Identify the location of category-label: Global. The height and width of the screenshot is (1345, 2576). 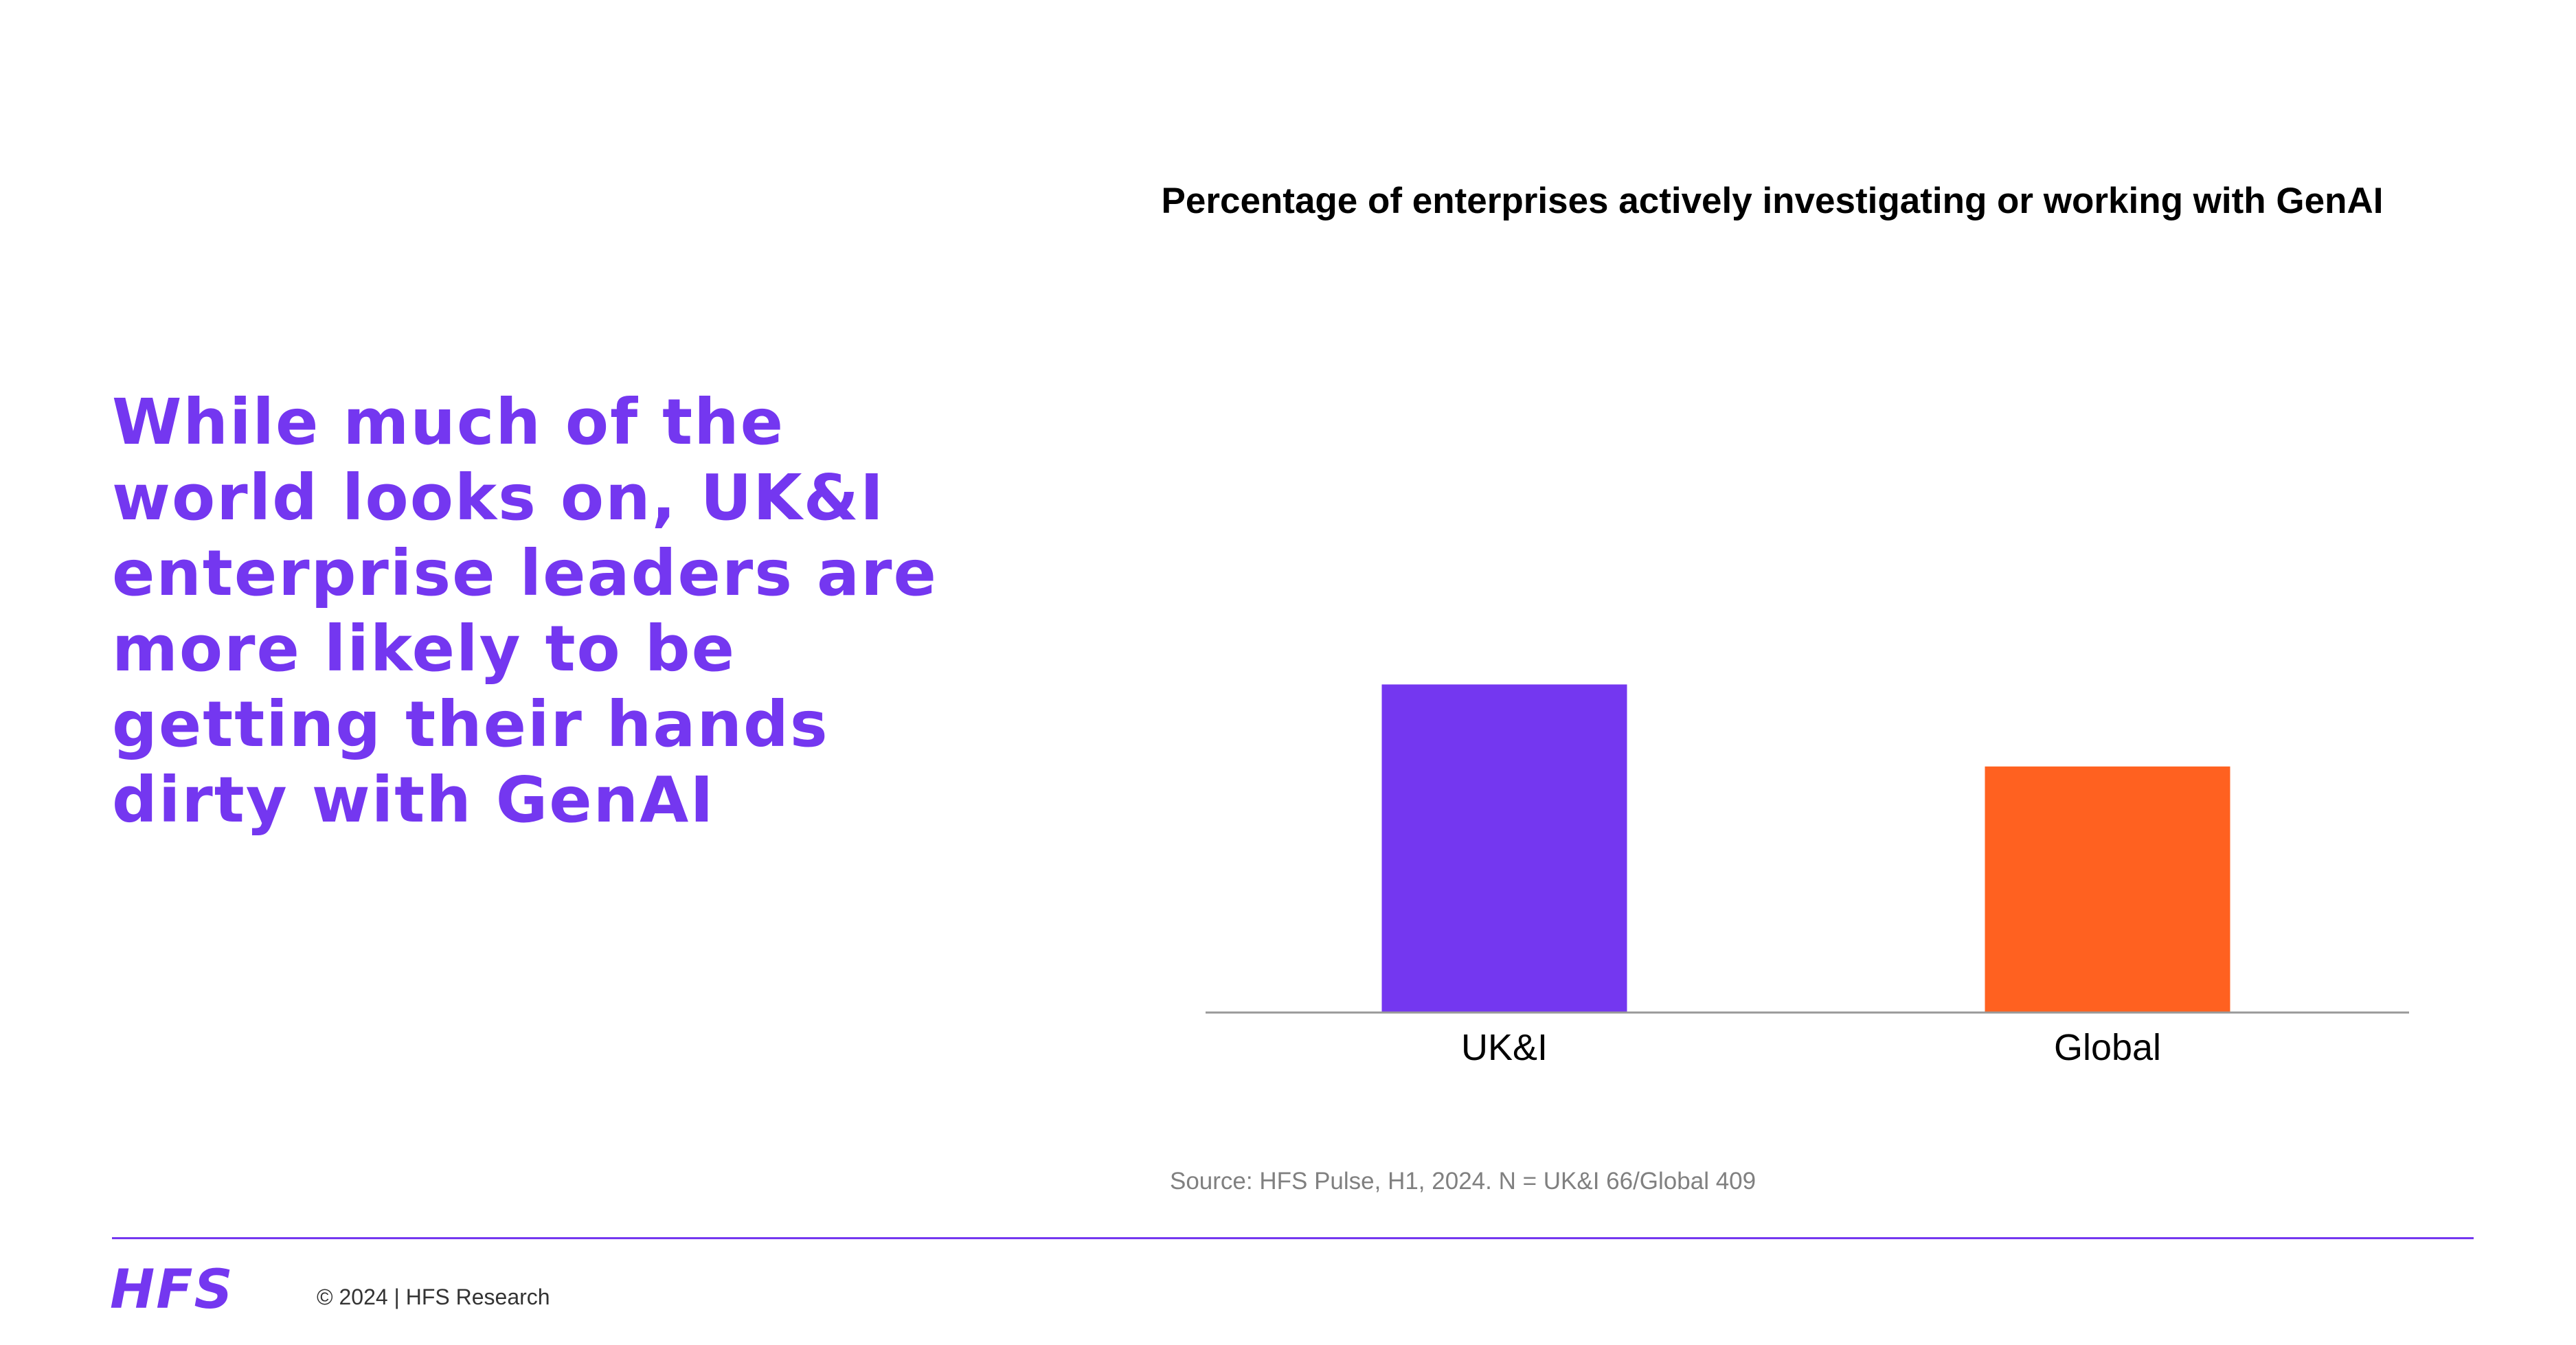
(2107, 1047).